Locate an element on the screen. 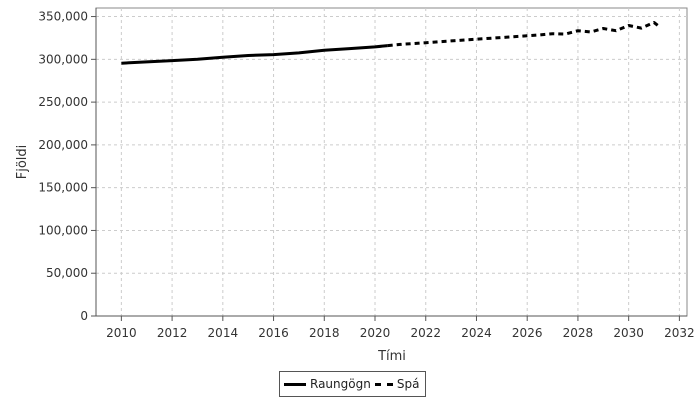 This screenshot has width=700, height=400. legend-label-actual: Raungögn is located at coordinates (340, 384).